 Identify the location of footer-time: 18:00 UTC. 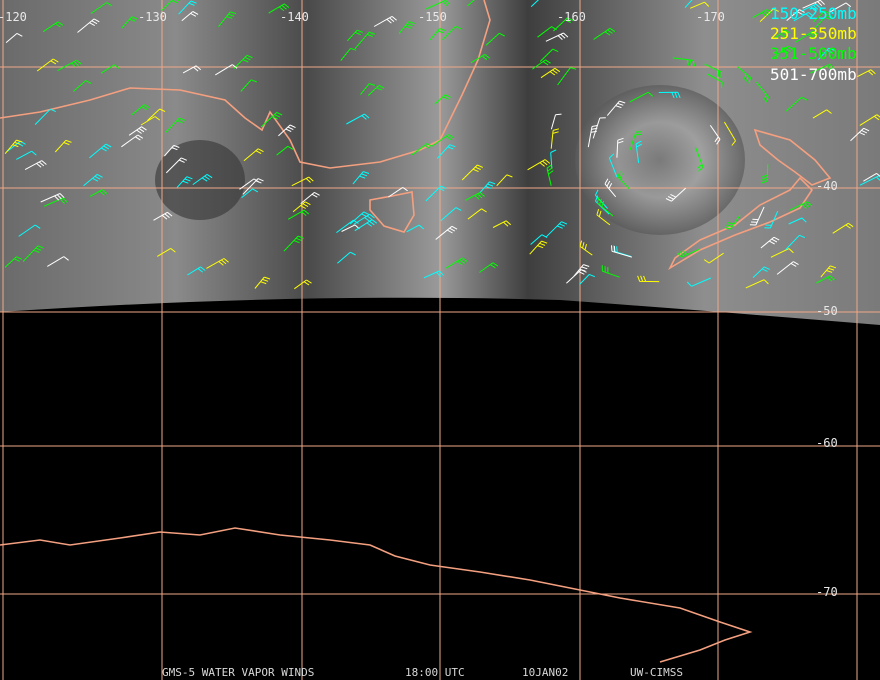
(435, 672).